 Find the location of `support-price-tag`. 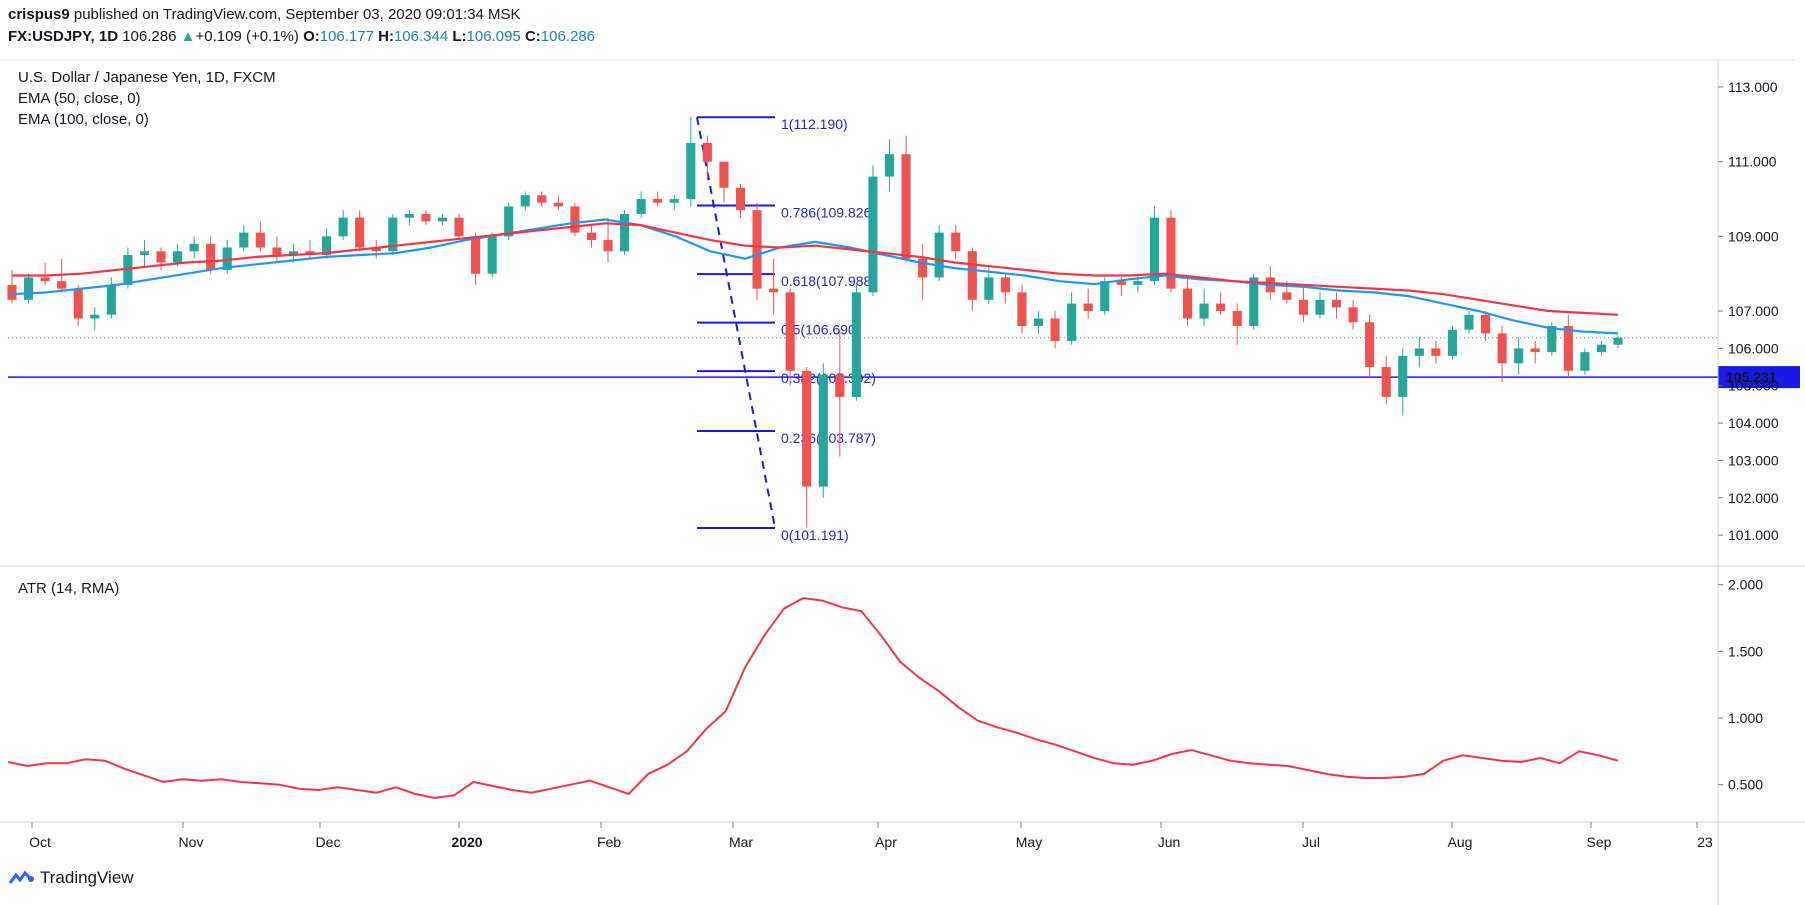

support-price-tag is located at coordinates (1759, 377).